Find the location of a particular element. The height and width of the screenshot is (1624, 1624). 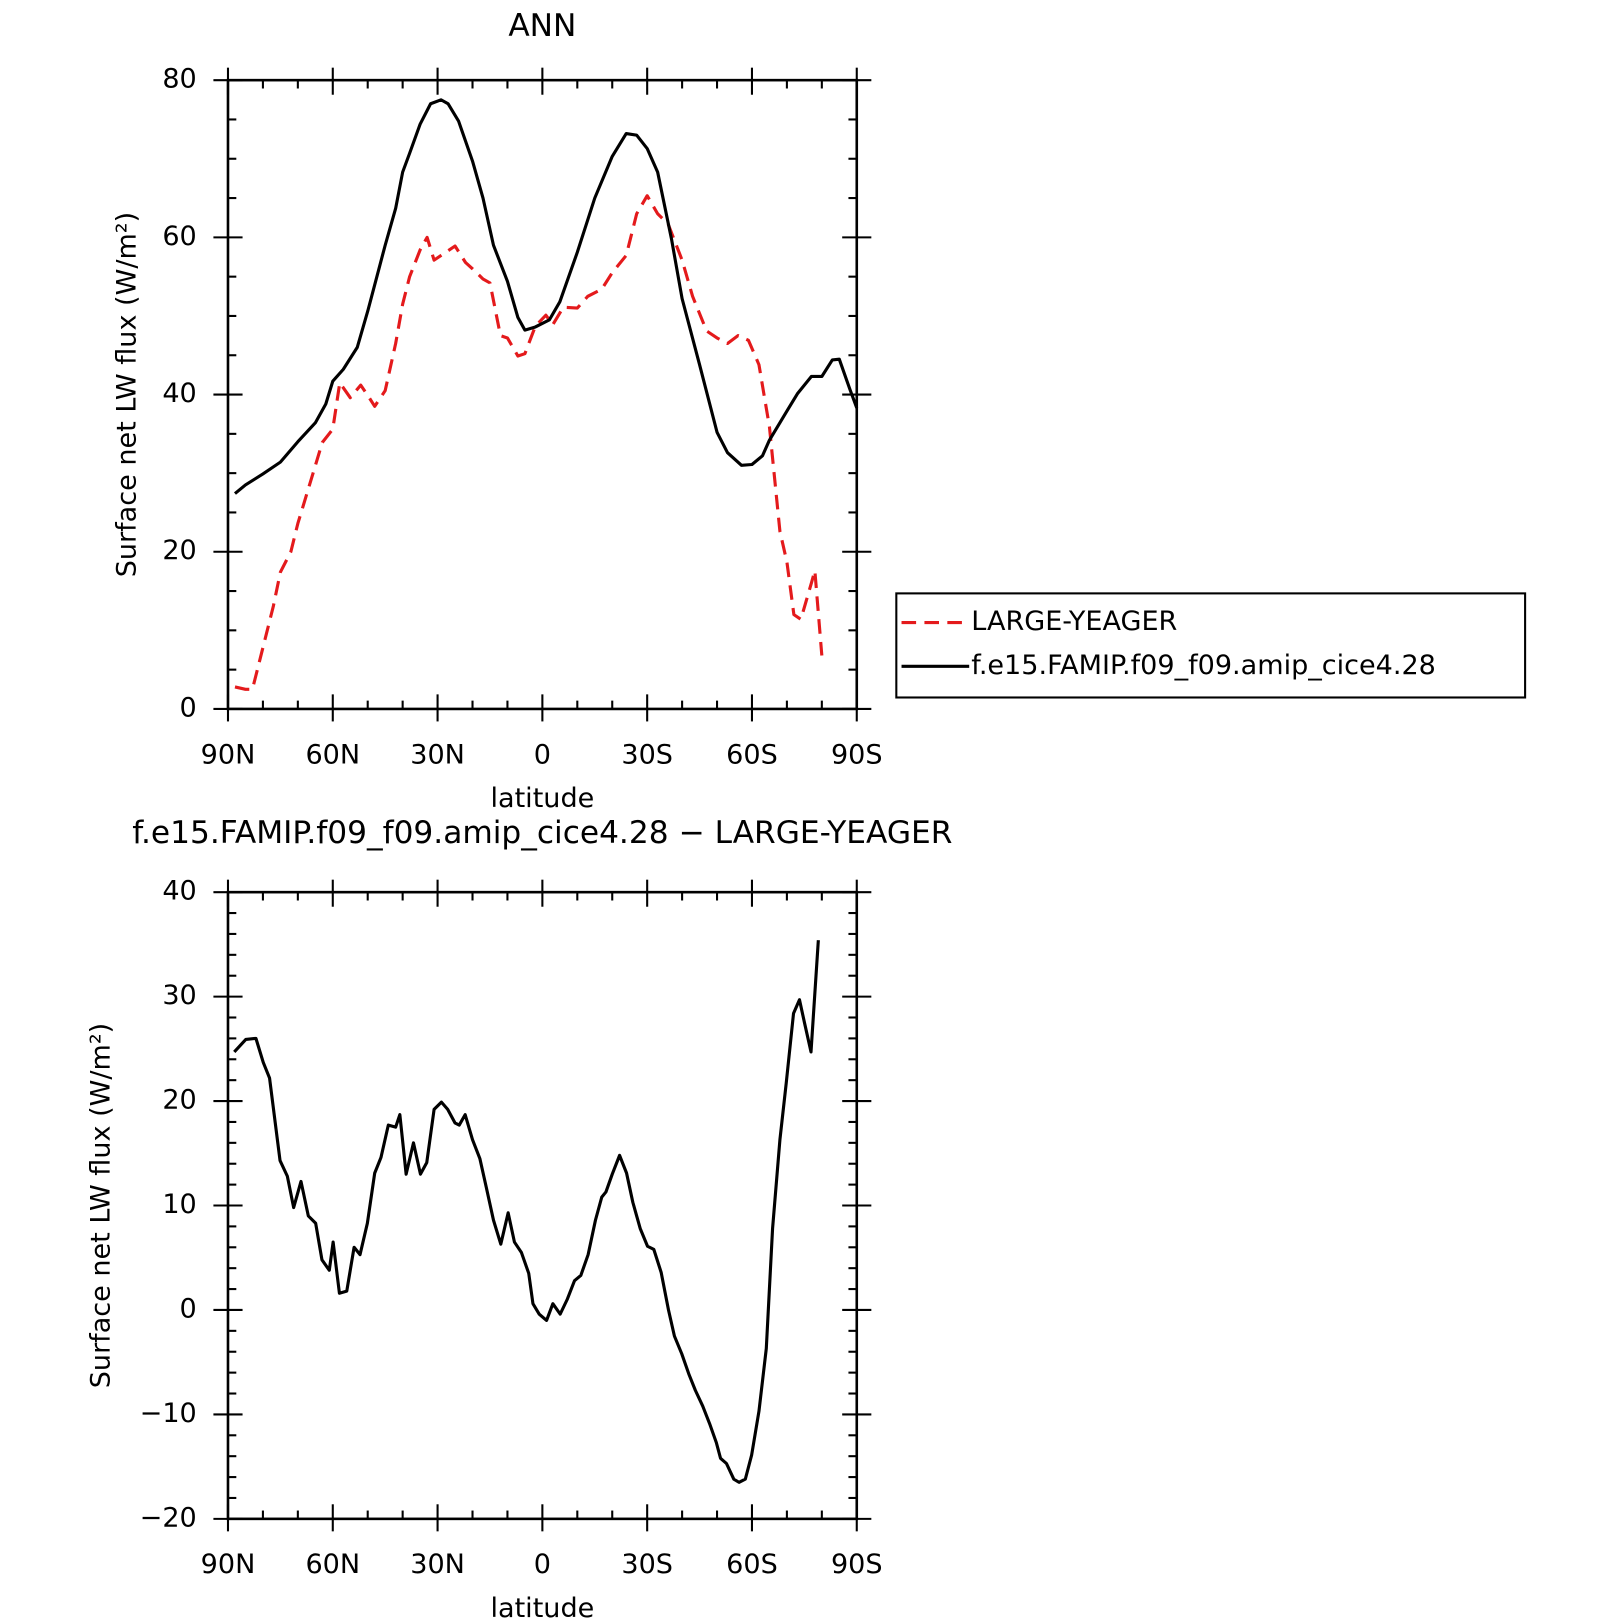

legend-label: LARGE-YEAGER is located at coordinates (1074, 621).